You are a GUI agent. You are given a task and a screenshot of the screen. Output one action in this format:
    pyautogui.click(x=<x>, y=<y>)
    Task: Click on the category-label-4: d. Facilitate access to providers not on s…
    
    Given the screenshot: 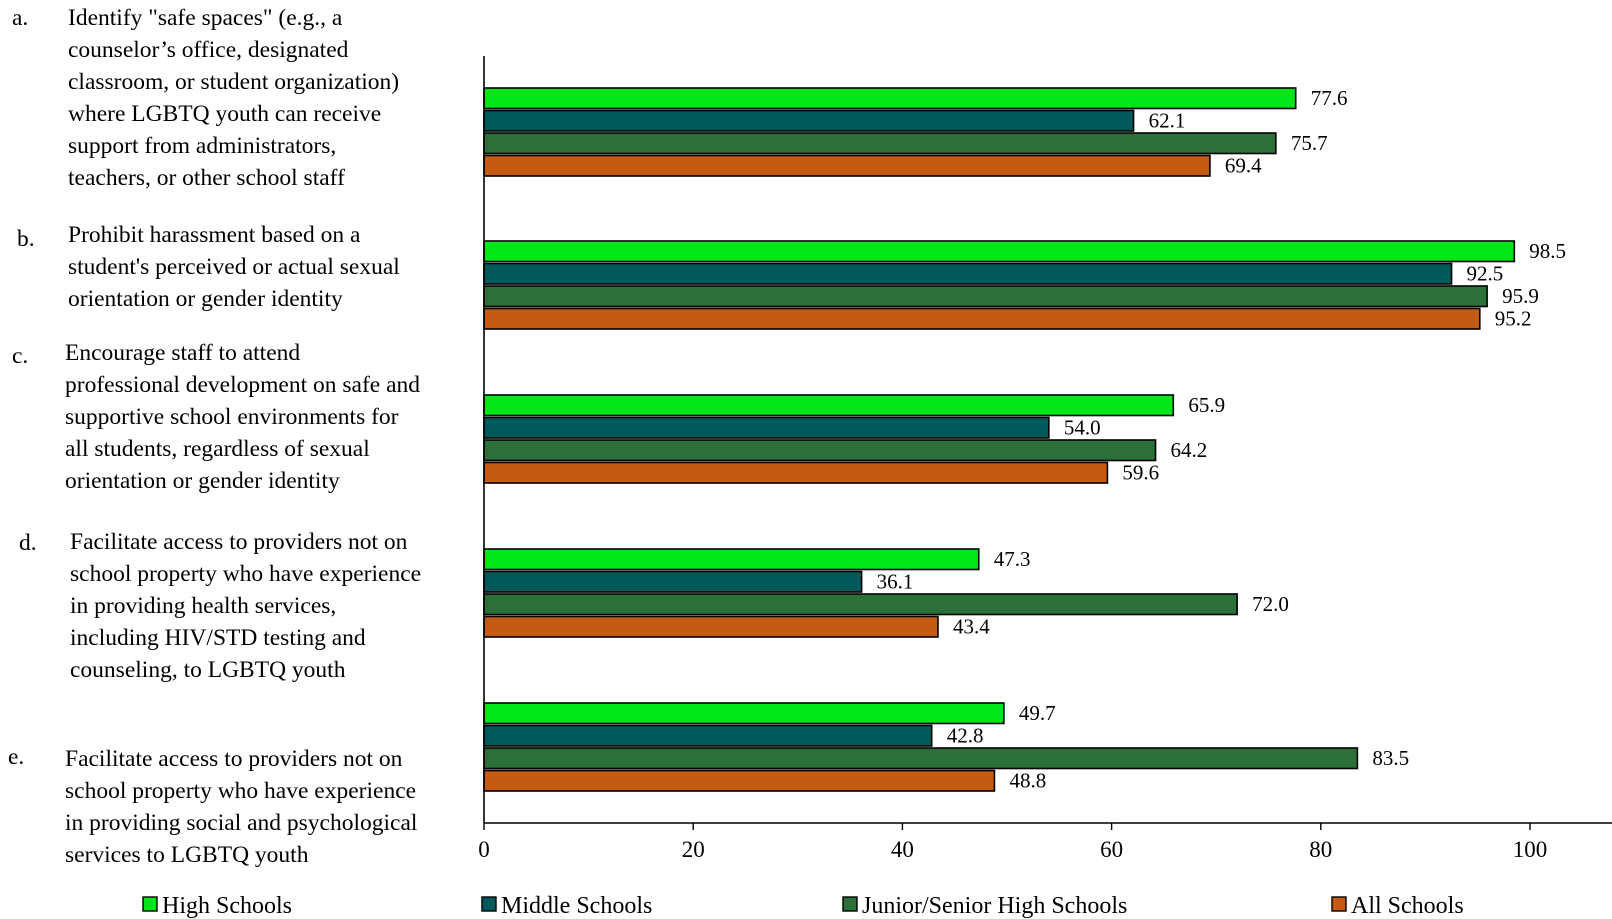 What is the action you would take?
    pyautogui.click(x=220, y=606)
    